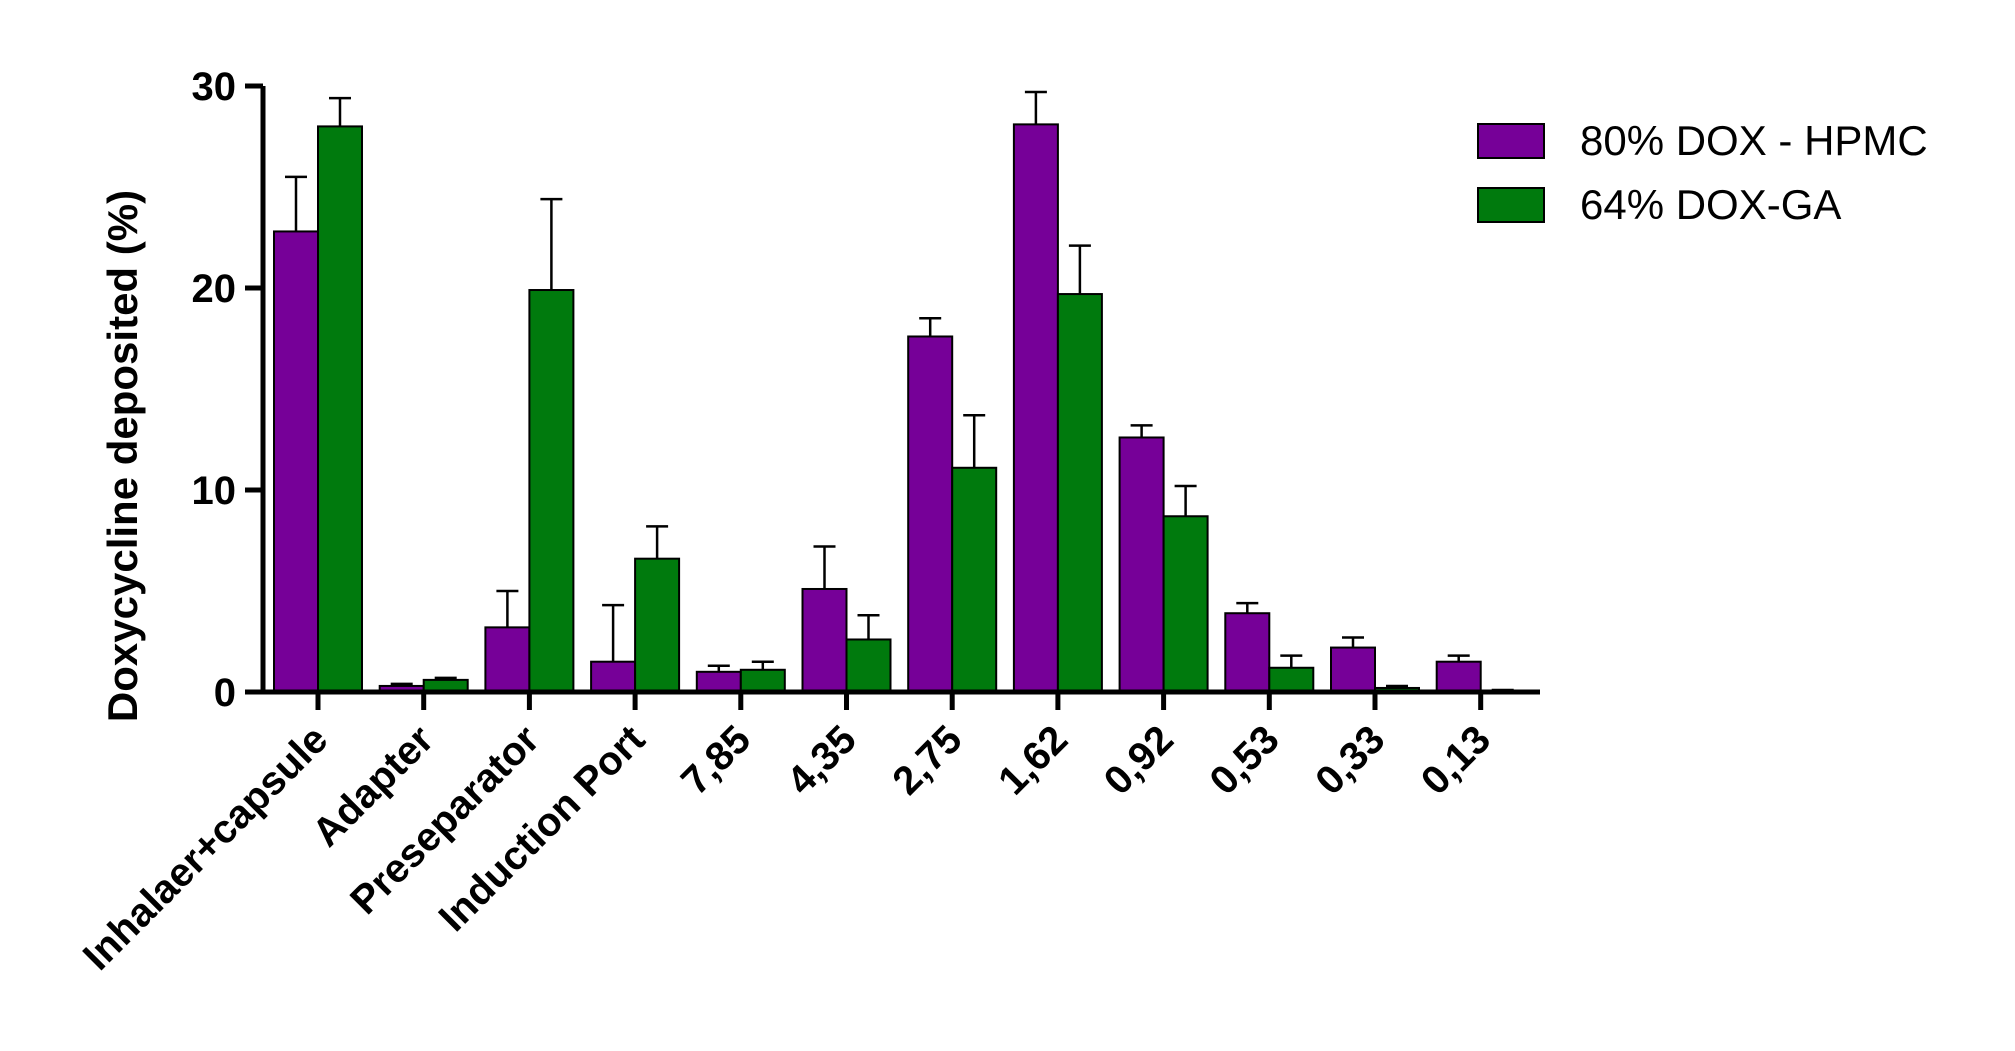 The height and width of the screenshot is (1051, 2015). What do you see at coordinates (1139, 760) in the screenshot?
I see `x-tick-label-9: 0,92` at bounding box center [1139, 760].